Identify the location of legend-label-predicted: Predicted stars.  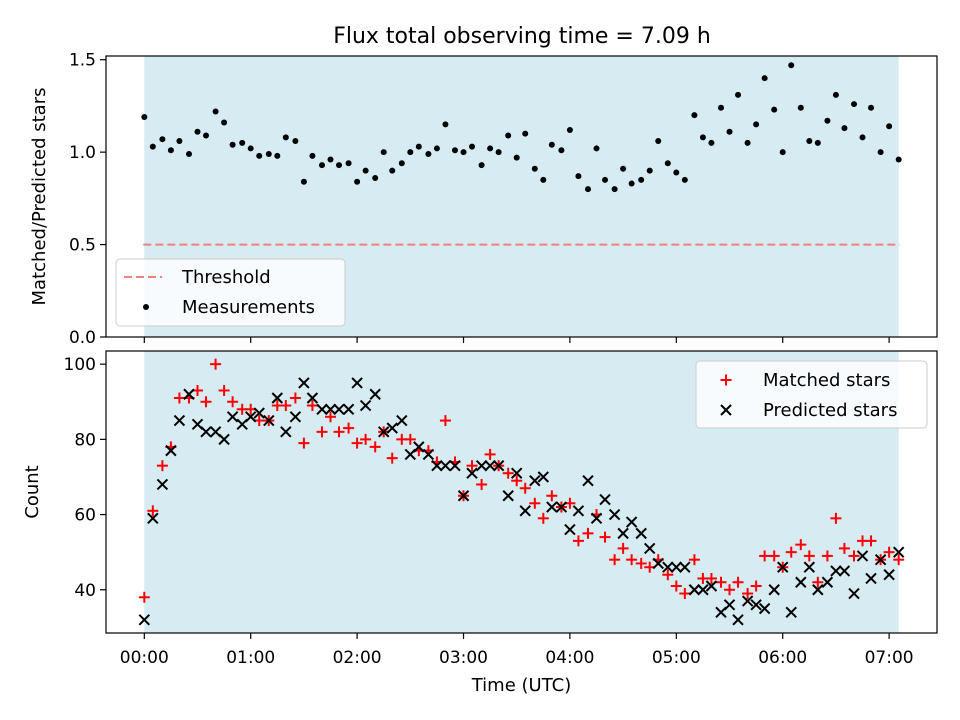
(830, 410).